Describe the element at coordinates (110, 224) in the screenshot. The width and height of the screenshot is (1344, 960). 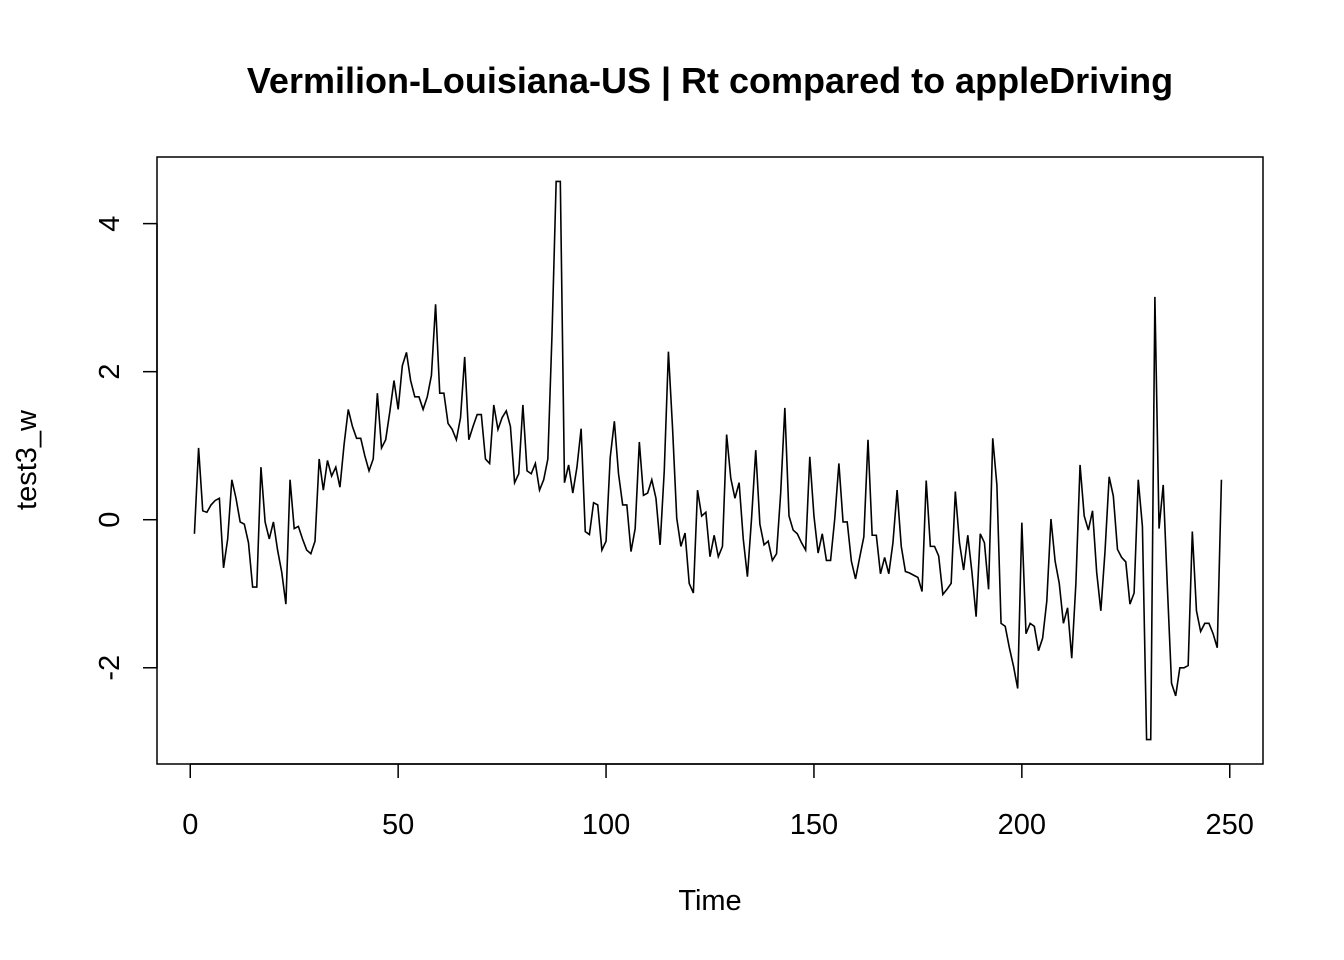
I see `y-tick-label: 4` at that location.